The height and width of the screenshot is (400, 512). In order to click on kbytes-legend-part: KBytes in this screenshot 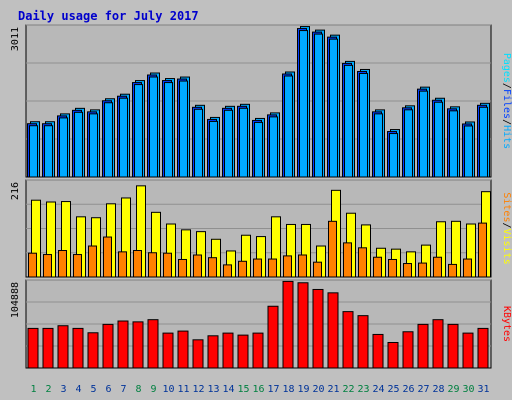, I will do `click(506, 324)`.